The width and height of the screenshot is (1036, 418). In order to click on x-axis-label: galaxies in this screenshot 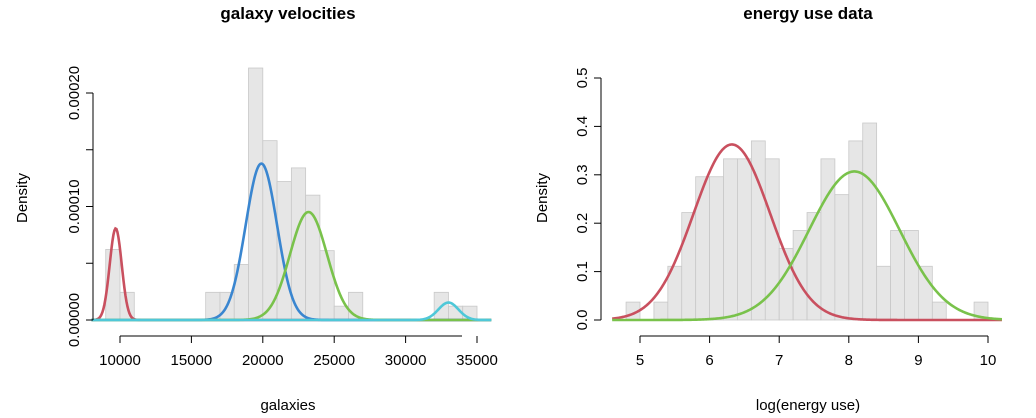, I will do `click(287, 405)`.